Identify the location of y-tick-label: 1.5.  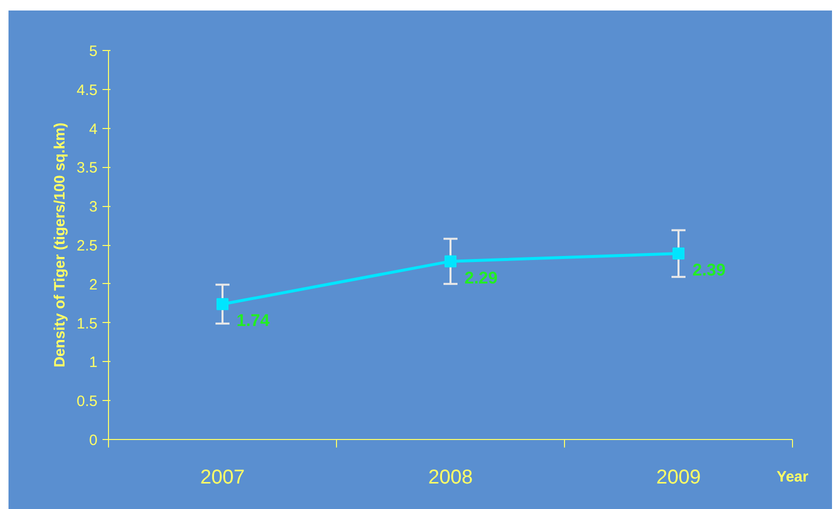
(87, 323).